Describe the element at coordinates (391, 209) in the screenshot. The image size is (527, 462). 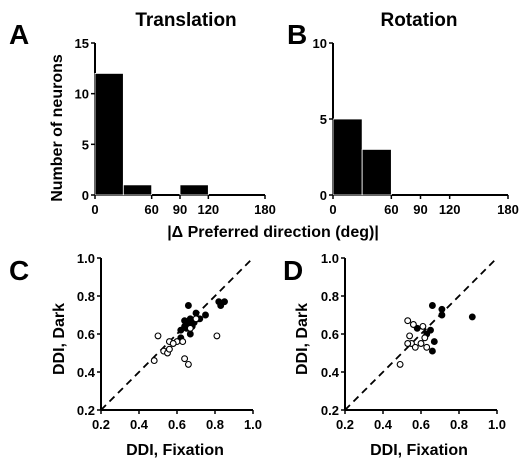
I see `hist-rotation-x-tick-label: 60` at that location.